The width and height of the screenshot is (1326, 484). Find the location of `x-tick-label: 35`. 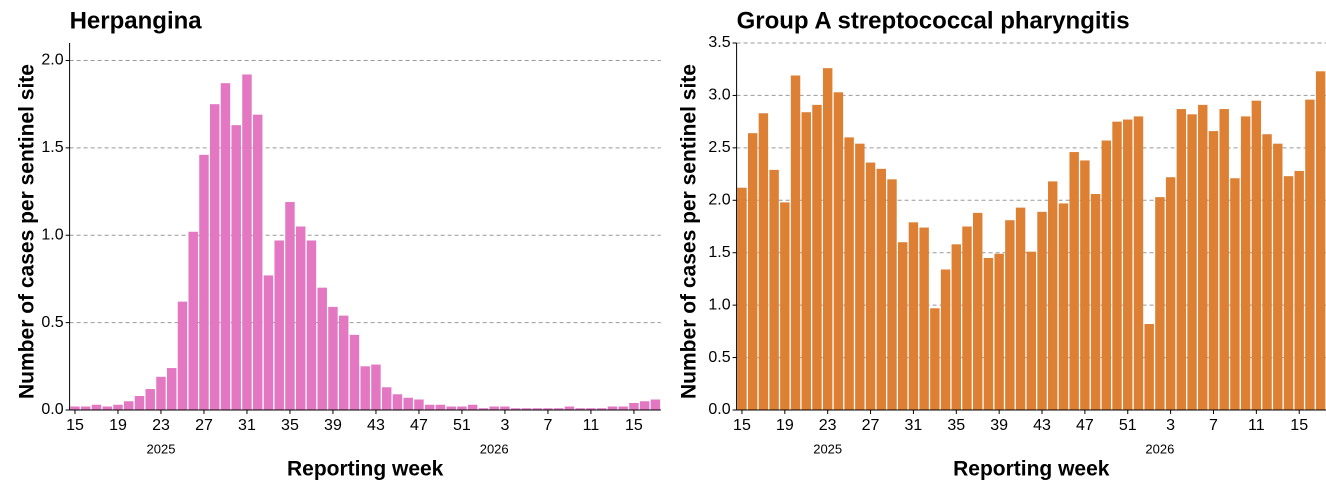

x-tick-label: 35 is located at coordinates (290, 425).